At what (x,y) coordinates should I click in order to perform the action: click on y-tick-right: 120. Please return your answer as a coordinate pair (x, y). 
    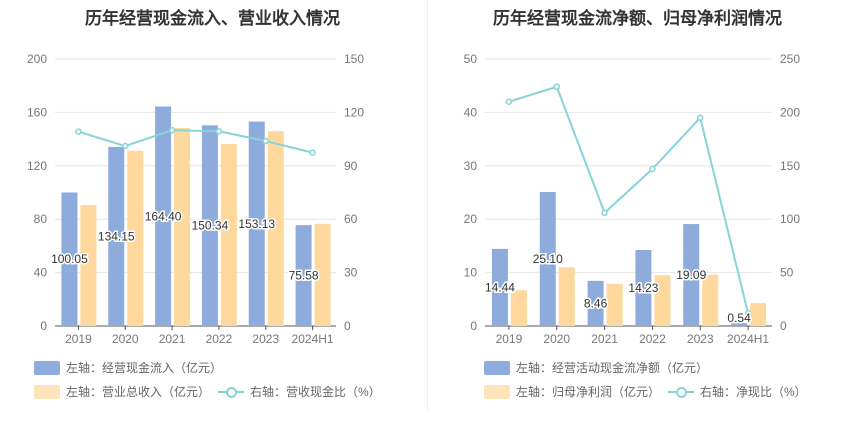
    Looking at the image, I should click on (354, 112).